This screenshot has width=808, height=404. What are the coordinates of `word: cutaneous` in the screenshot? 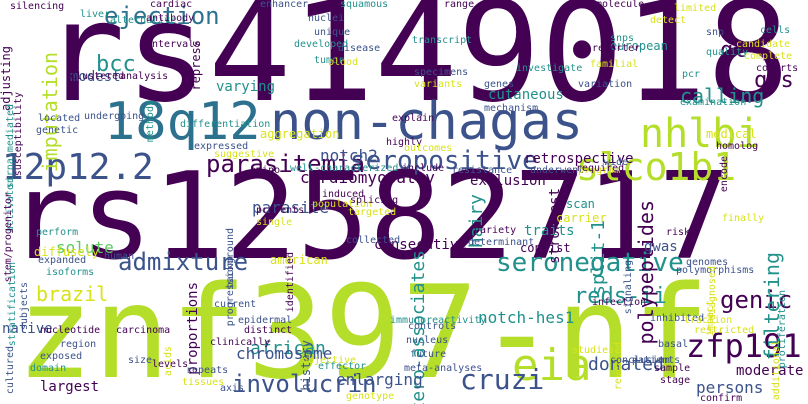 It's located at (526, 95).